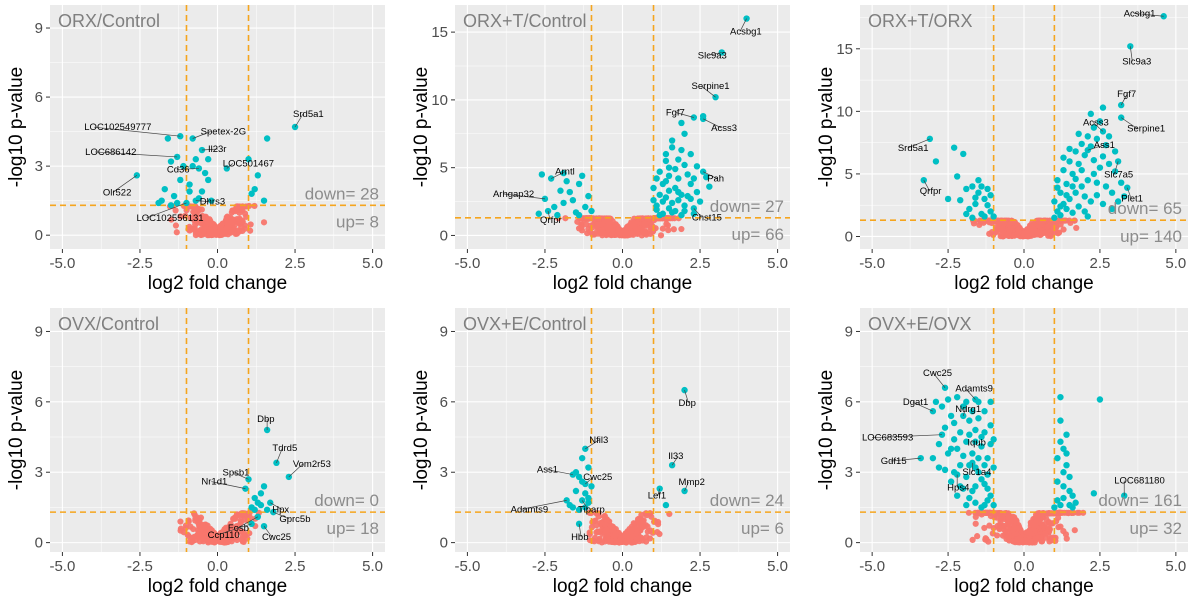 The image size is (1192, 601). What do you see at coordinates (1132, 199) in the screenshot?
I see `gene-label: Plet1` at bounding box center [1132, 199].